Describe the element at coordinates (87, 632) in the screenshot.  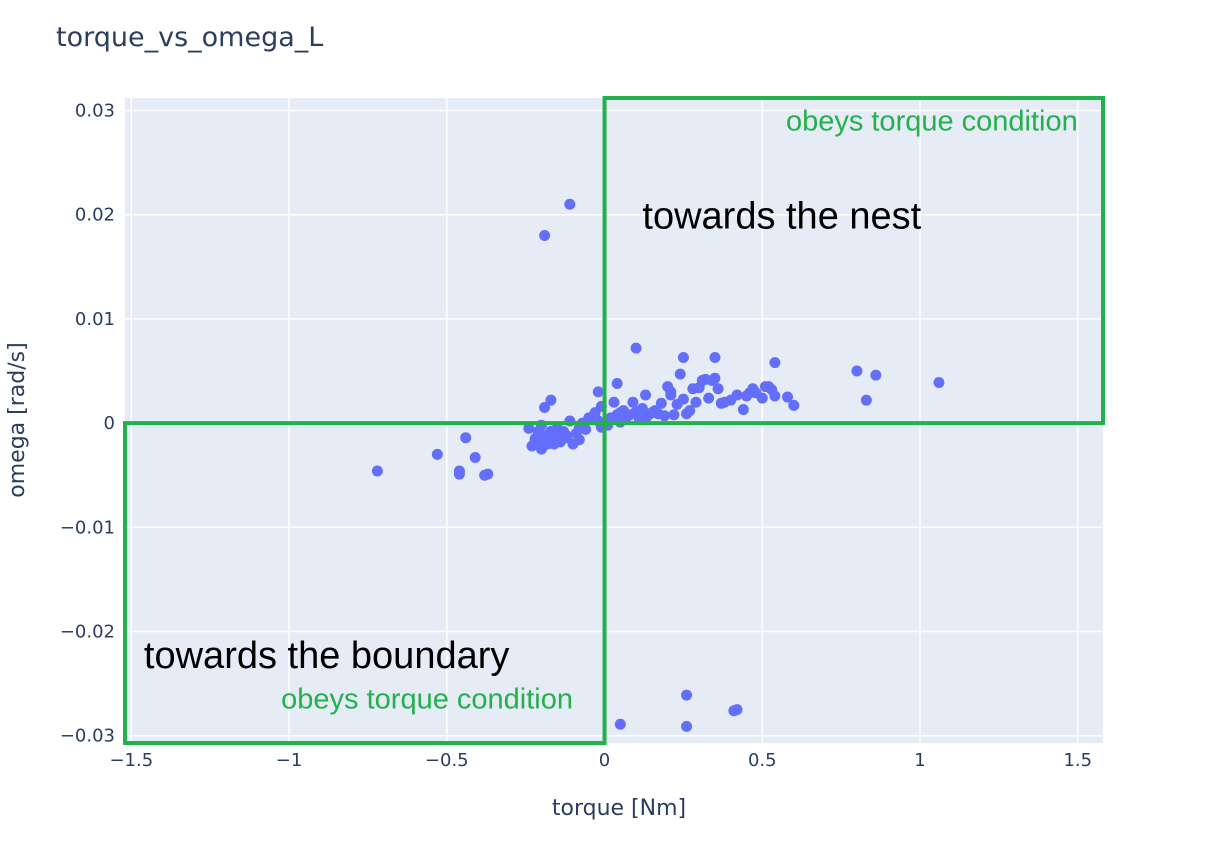
I see `y-tick-label: −0.02` at that location.